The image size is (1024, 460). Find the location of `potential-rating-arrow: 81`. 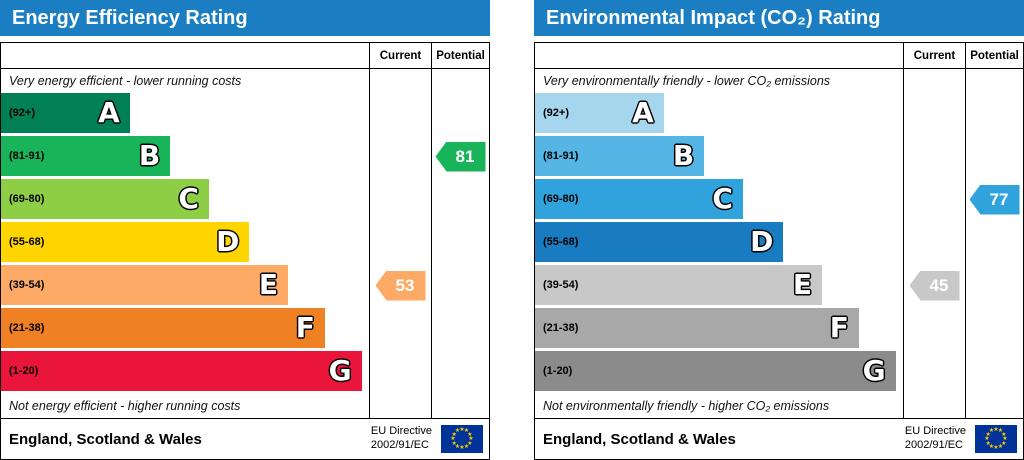

potential-rating-arrow: 81 is located at coordinates (460, 156).